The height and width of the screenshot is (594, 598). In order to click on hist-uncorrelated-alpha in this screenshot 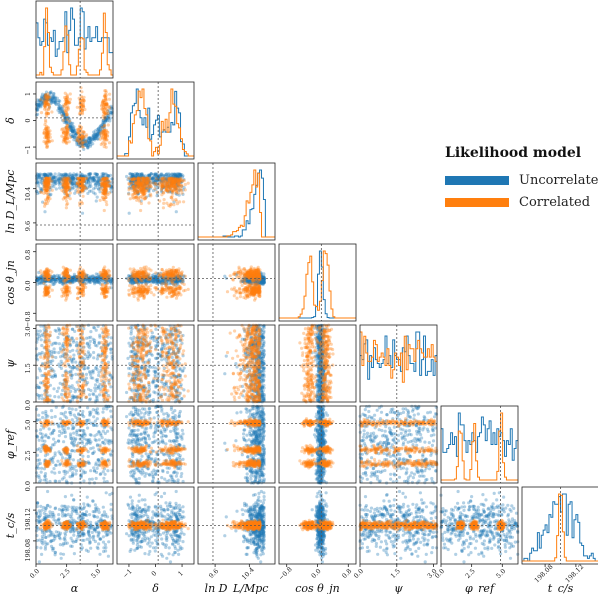, I will do `click(74, 32)`.